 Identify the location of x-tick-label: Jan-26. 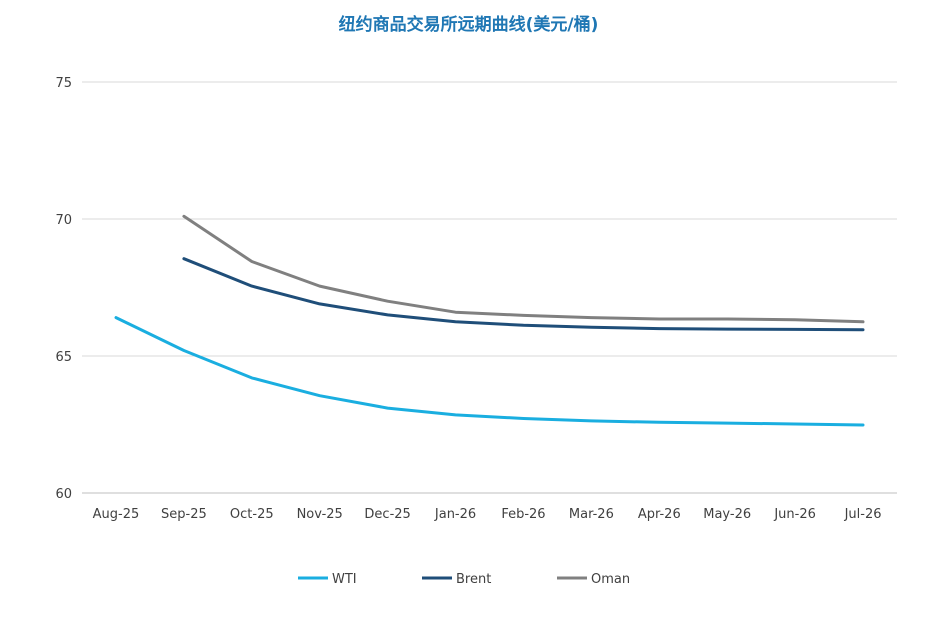
(455, 514).